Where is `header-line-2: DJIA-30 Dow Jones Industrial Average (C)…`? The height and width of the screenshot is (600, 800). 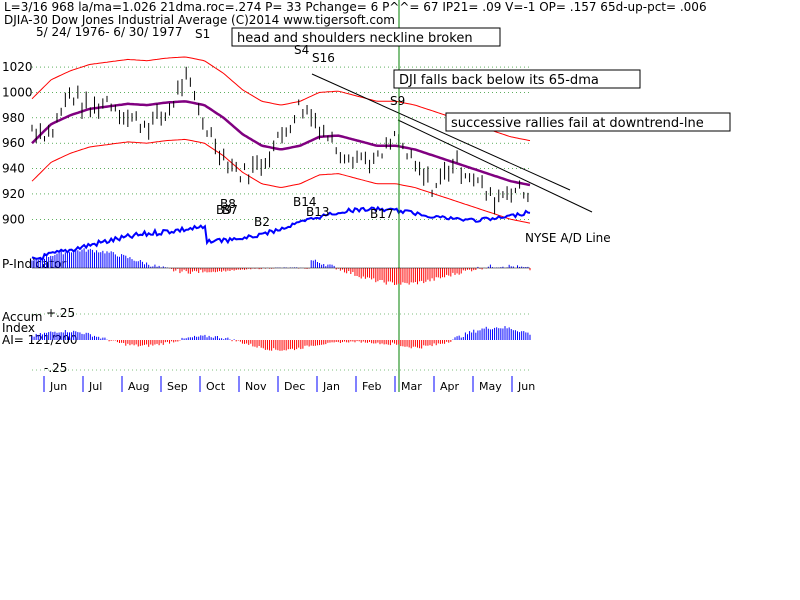 header-line-2: DJIA-30 Dow Jones Industrial Average (C)… is located at coordinates (199, 20).